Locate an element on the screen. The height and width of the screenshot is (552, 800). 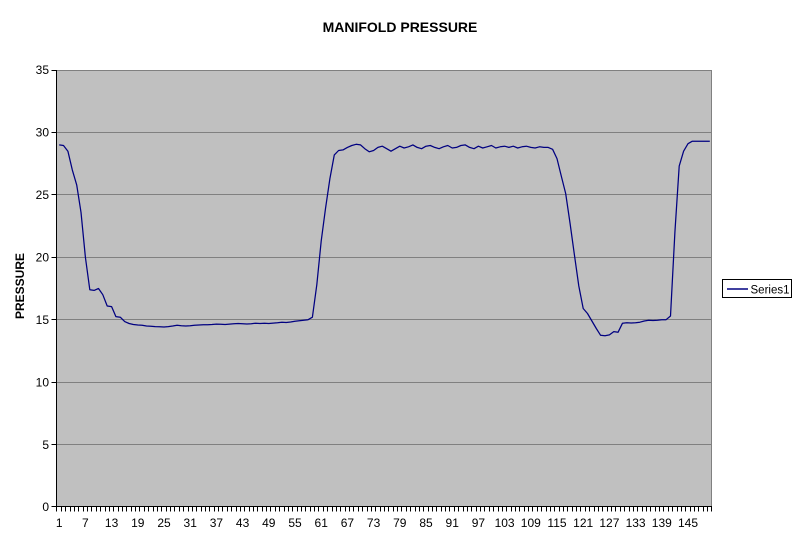
svg-text: 30 is located at coordinates (43, 133).